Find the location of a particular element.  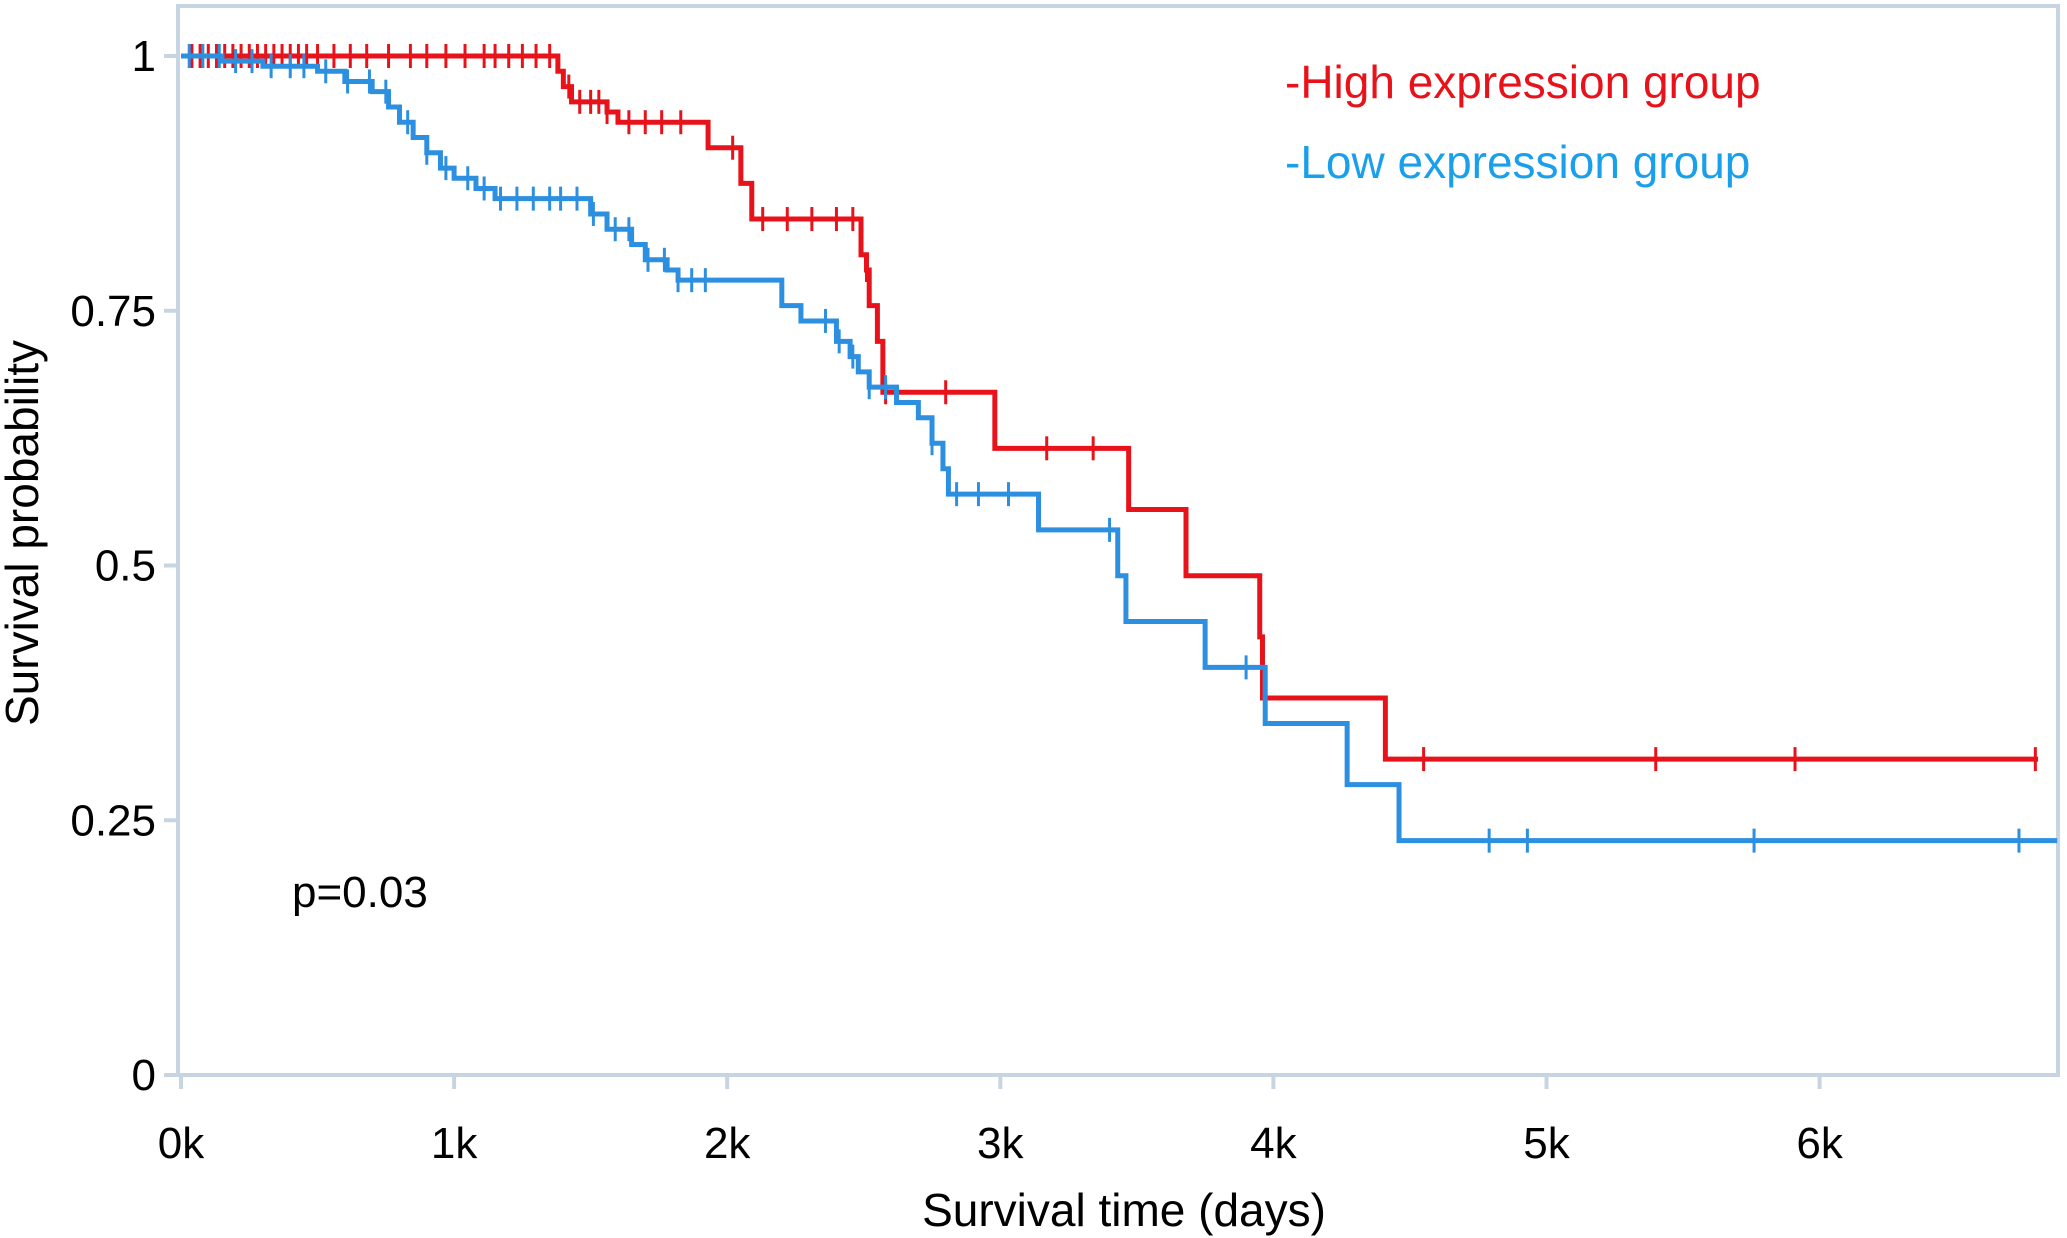

y-tick-label: 0.5 is located at coordinates (125, 566).